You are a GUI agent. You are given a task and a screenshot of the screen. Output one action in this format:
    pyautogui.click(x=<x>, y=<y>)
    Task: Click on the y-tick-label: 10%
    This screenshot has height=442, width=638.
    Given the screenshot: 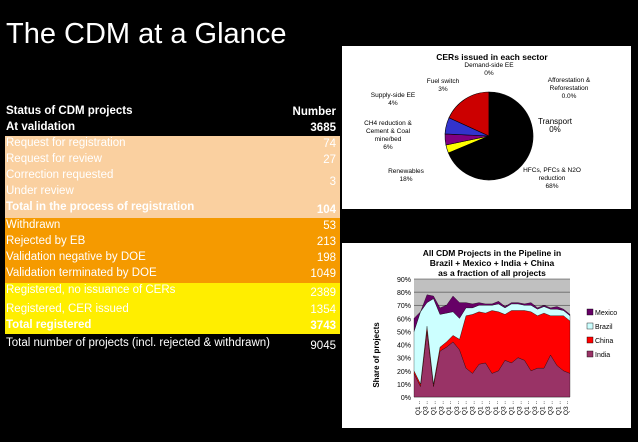 What is the action you would take?
    pyautogui.click(x=404, y=385)
    